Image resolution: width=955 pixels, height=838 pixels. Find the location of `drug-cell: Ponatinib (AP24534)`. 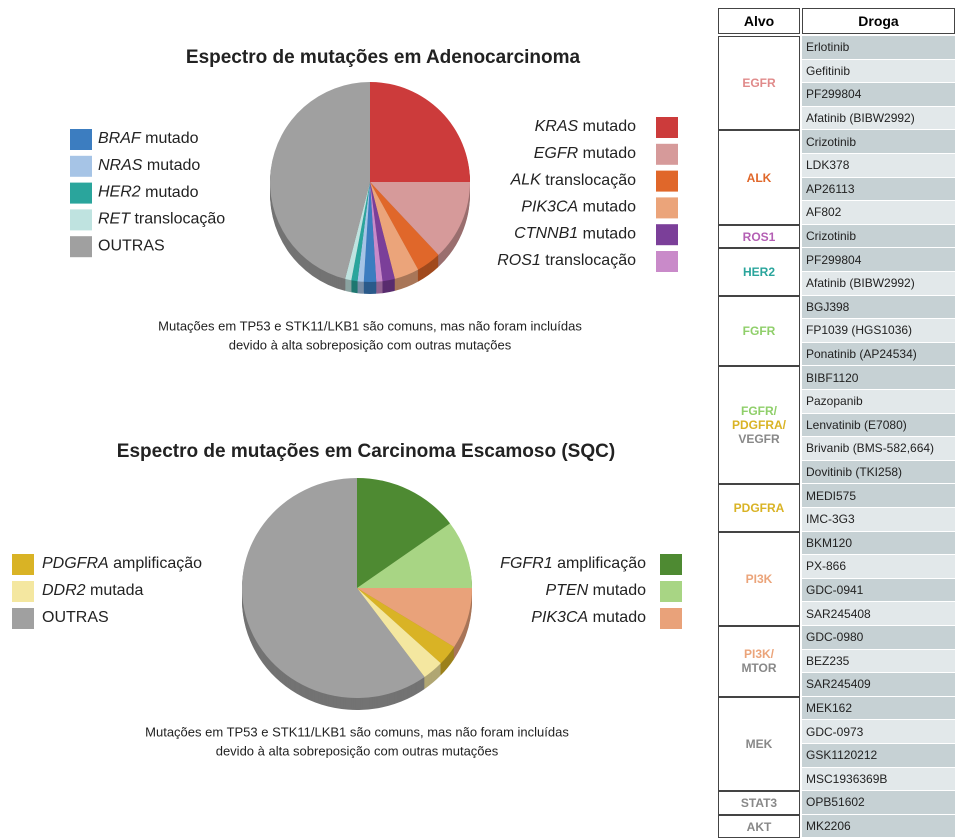

drug-cell: Ponatinib (AP24534) is located at coordinates (878, 354).